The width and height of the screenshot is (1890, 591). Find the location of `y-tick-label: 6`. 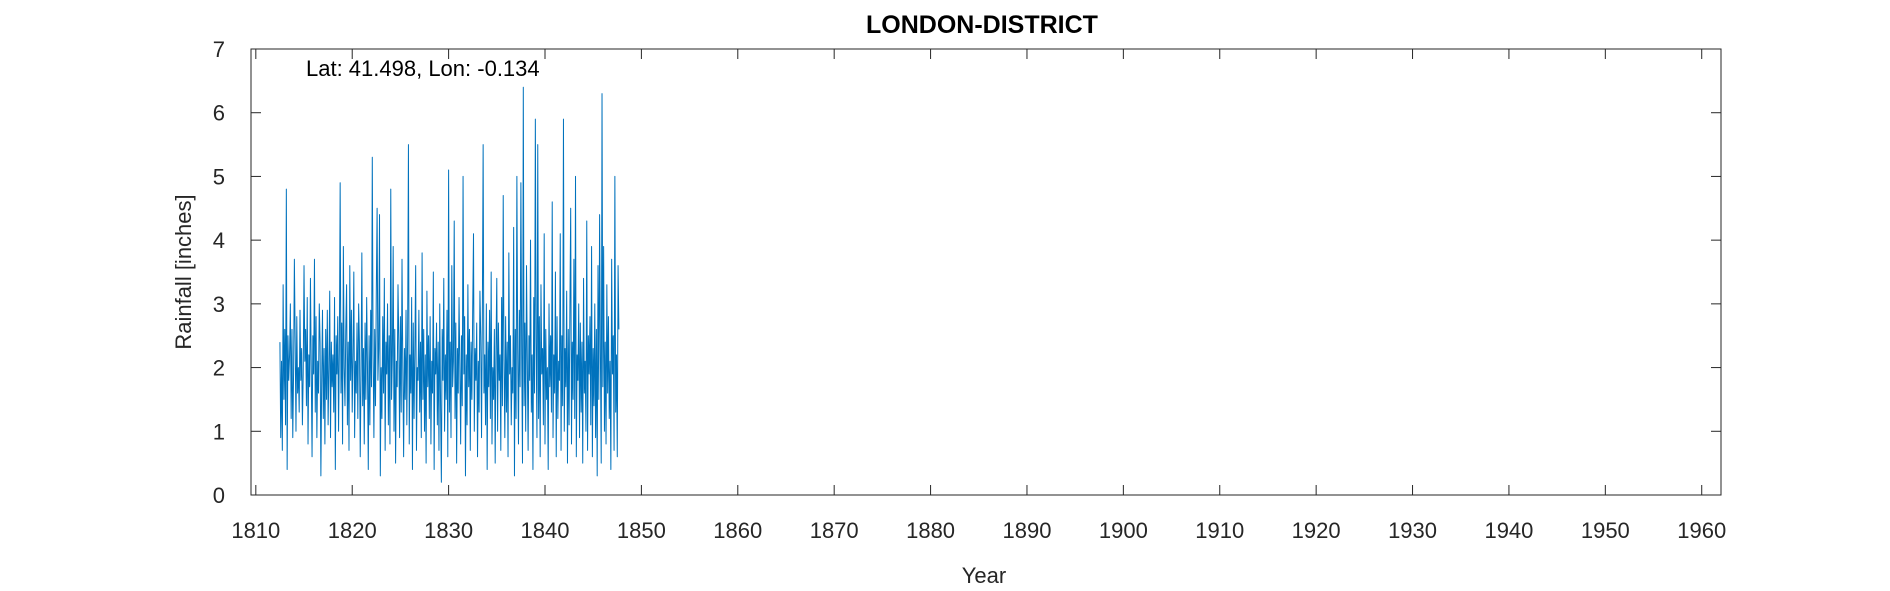

y-tick-label: 6 is located at coordinates (219, 113).